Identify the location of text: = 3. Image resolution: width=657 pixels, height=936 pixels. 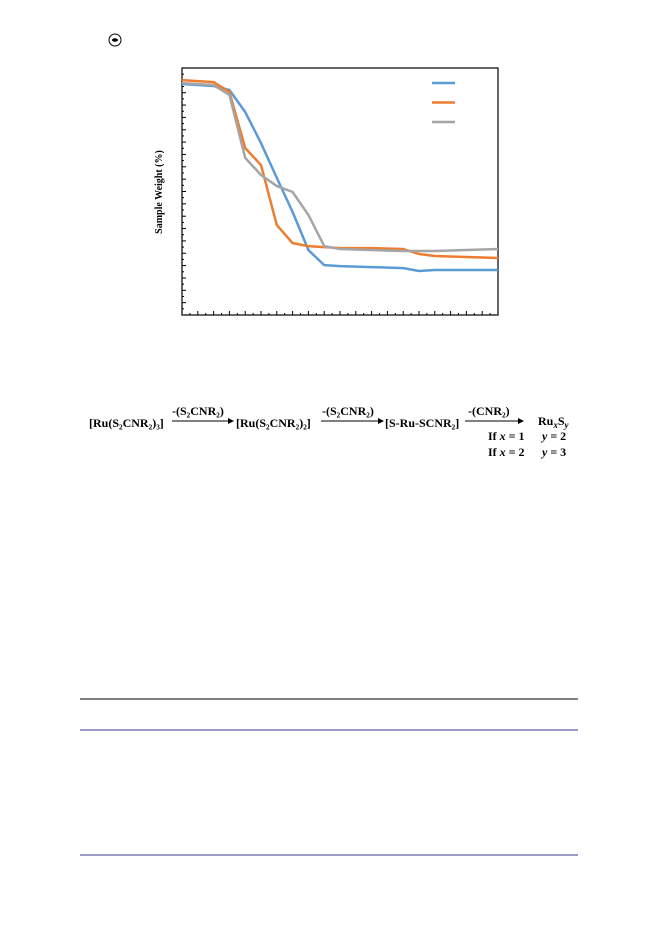
(556, 452).